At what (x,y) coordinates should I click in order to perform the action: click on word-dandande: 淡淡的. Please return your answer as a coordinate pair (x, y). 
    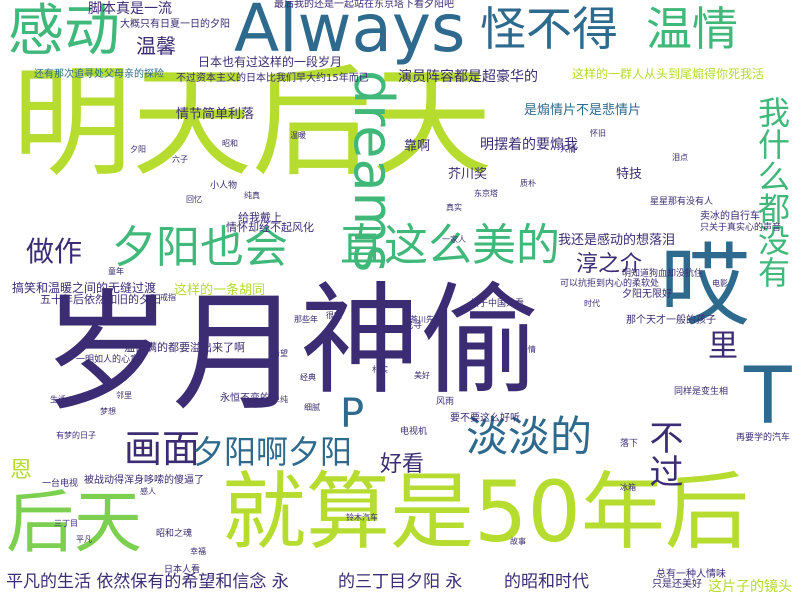
    Looking at the image, I should click on (529, 436).